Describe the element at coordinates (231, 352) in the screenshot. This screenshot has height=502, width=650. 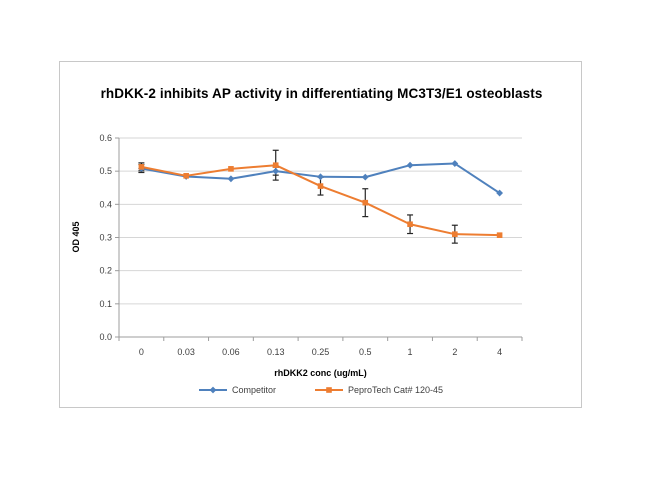
I see `x-tick-label: 0.06` at that location.